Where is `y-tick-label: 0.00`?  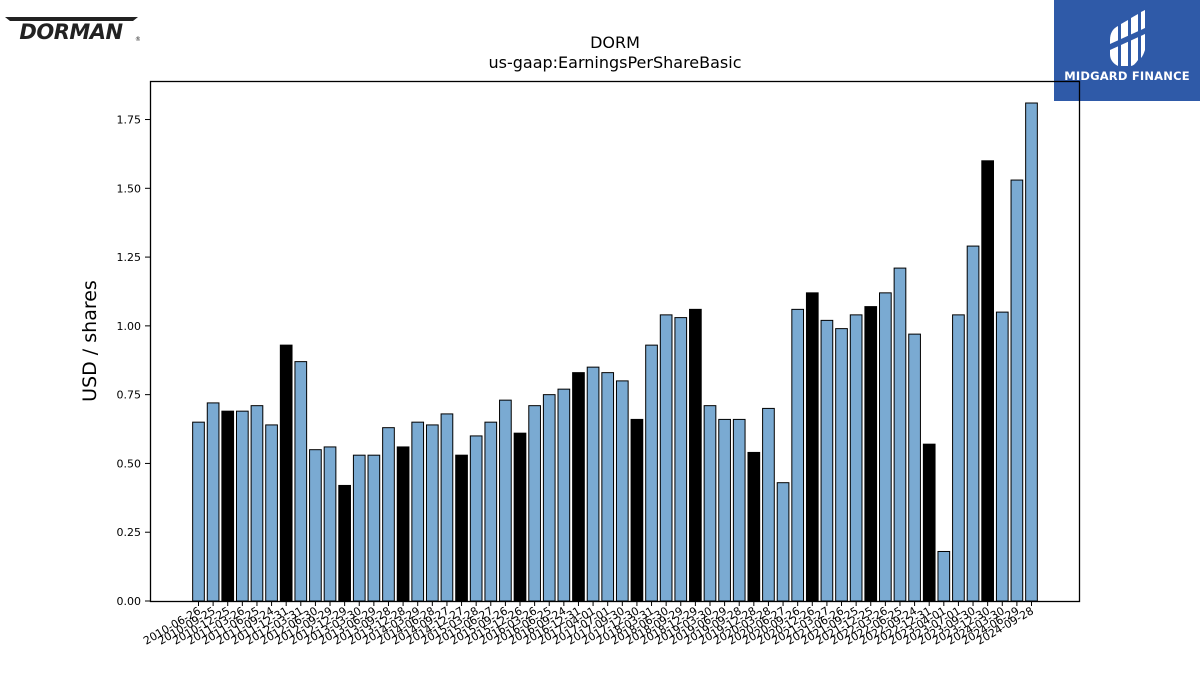 y-tick-label: 0.00 is located at coordinates (129, 601).